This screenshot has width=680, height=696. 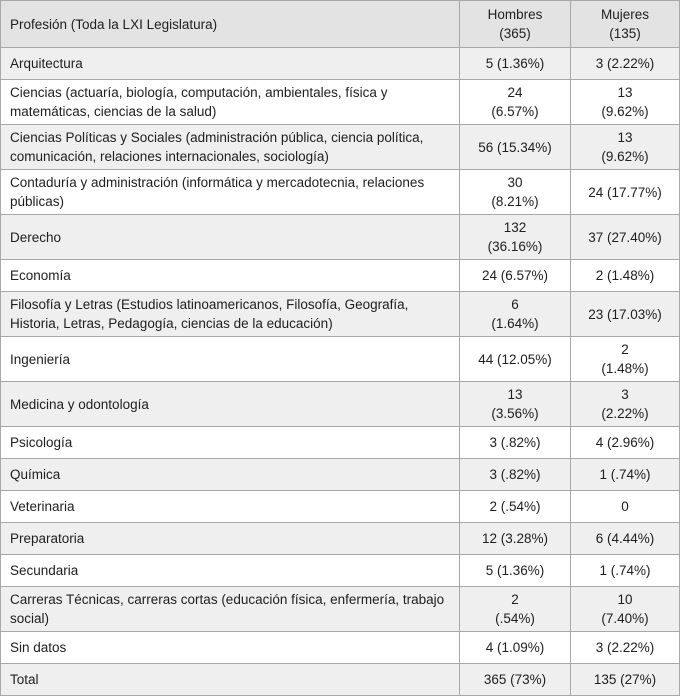 I want to click on table-row: Sin datos 4 (1.09%) 3 (2.22%), so click(x=340, y=647).